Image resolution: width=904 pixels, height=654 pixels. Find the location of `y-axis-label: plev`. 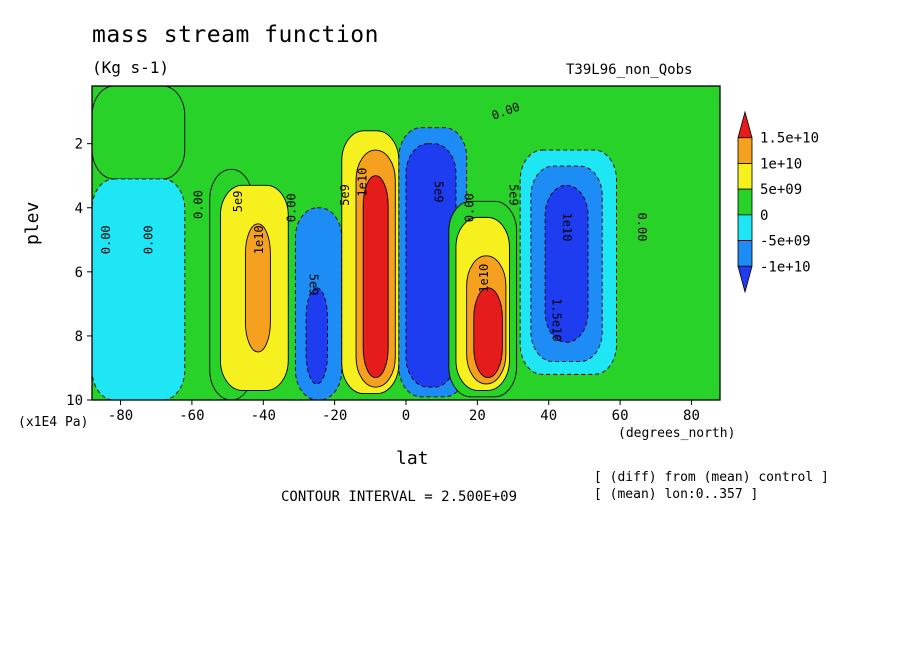

y-axis-label: plev is located at coordinates (32, 223).